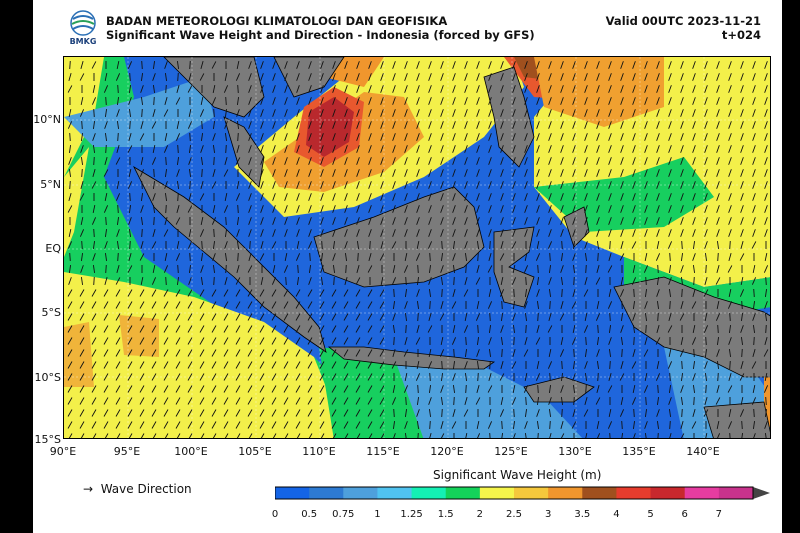 The image size is (800, 533). What do you see at coordinates (146, 489) in the screenshot?
I see `wave-direction-label: Wave Direction` at bounding box center [146, 489].